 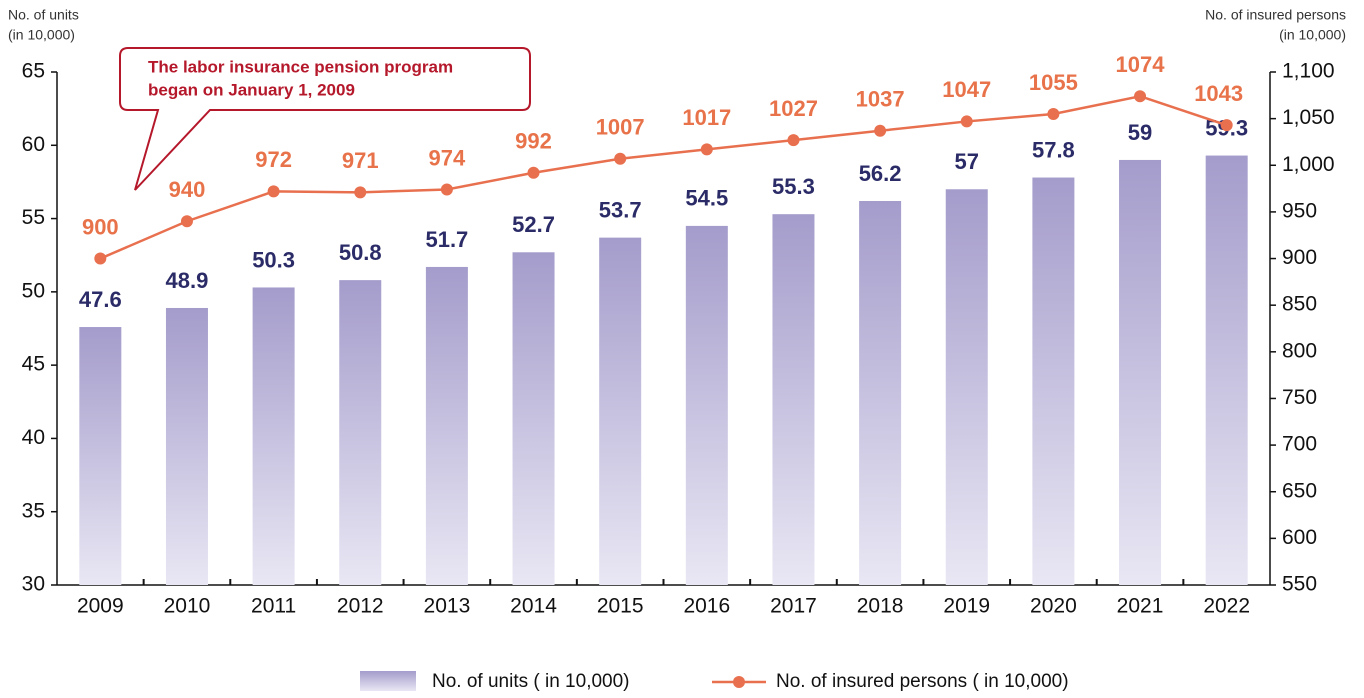 I want to click on y-tick-label: 50, so click(x=33, y=290).